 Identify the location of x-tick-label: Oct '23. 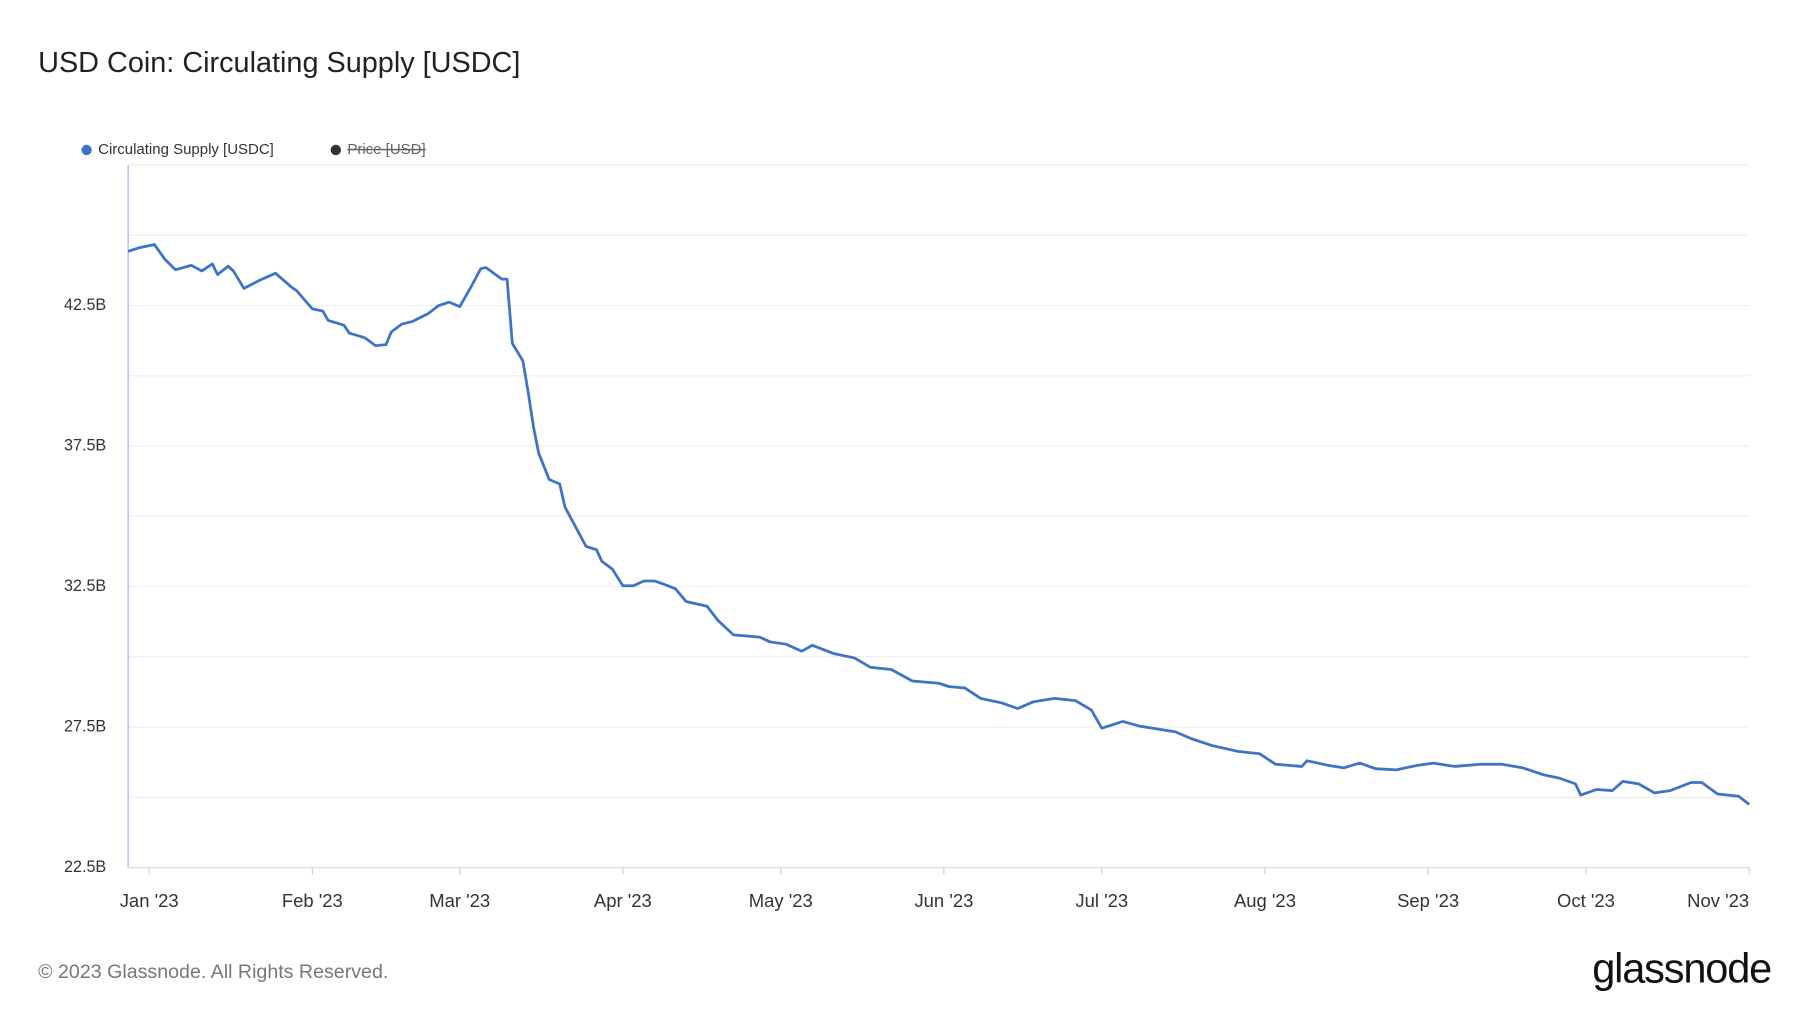
(1586, 900).